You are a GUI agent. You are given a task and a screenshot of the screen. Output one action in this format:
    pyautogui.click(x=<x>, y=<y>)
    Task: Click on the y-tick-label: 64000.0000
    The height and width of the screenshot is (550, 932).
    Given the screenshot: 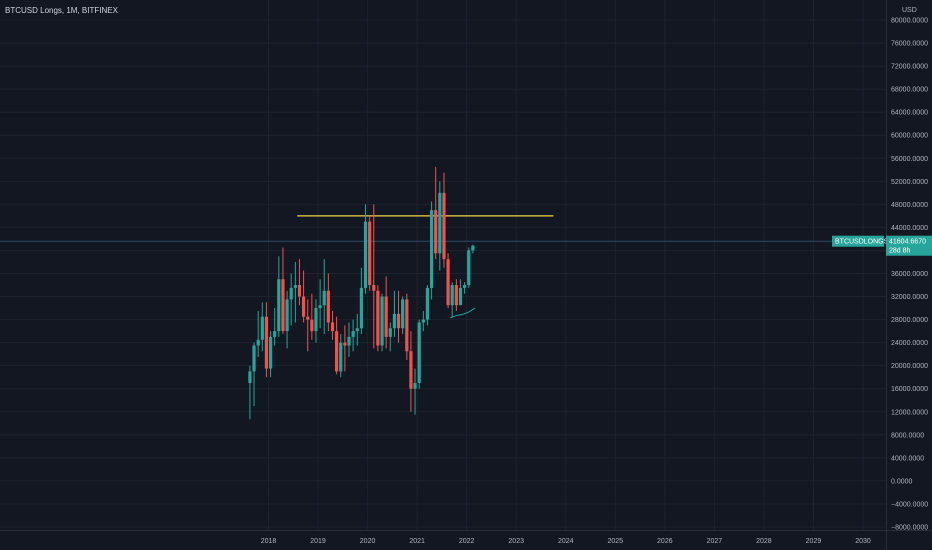 What is the action you would take?
    pyautogui.click(x=909, y=113)
    